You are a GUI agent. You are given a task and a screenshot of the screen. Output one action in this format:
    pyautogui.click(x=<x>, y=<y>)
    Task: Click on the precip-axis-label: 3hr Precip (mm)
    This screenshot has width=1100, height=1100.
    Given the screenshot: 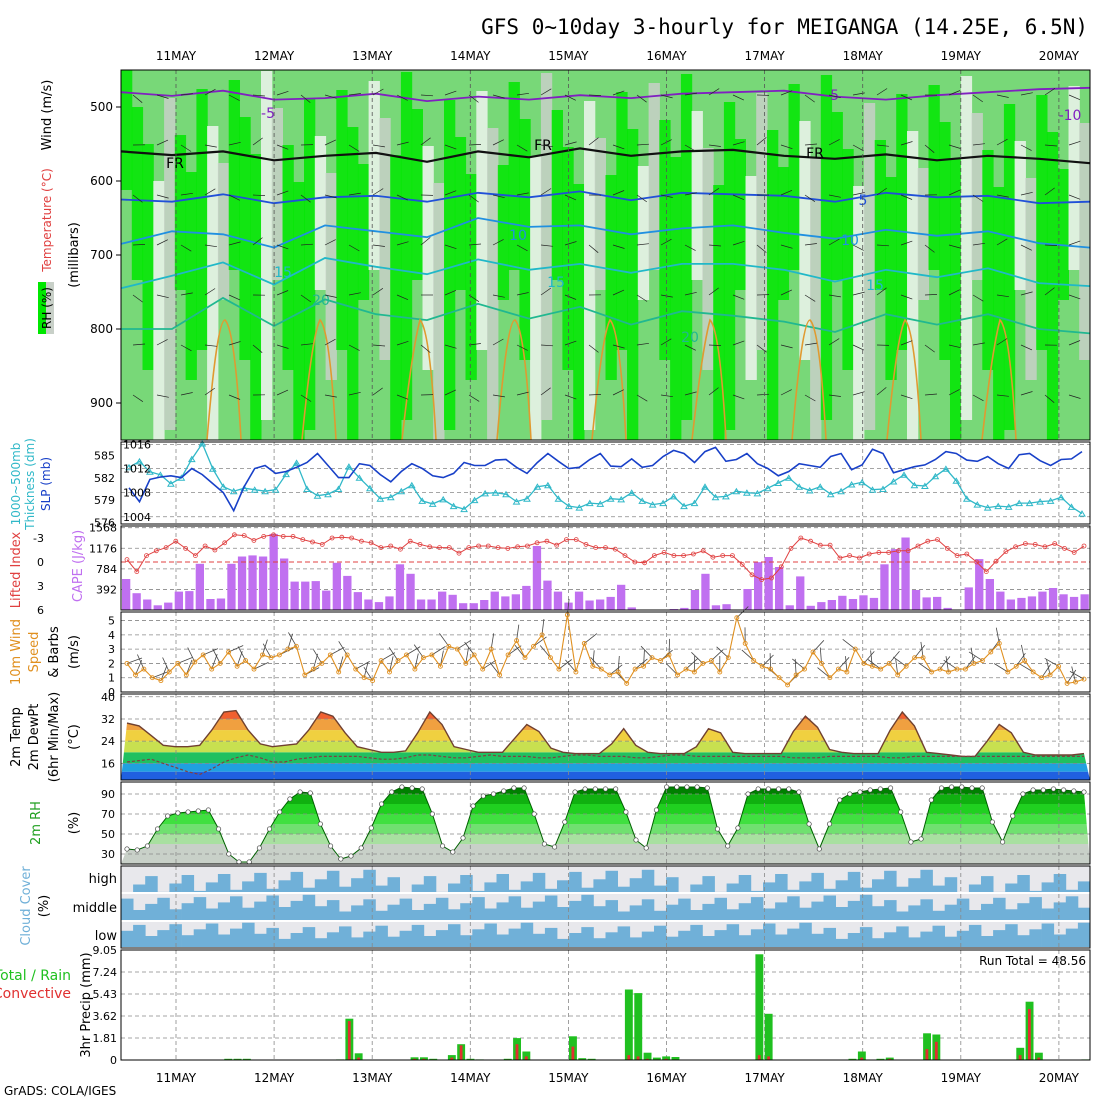 What is the action you would take?
    pyautogui.click(x=86, y=1004)
    